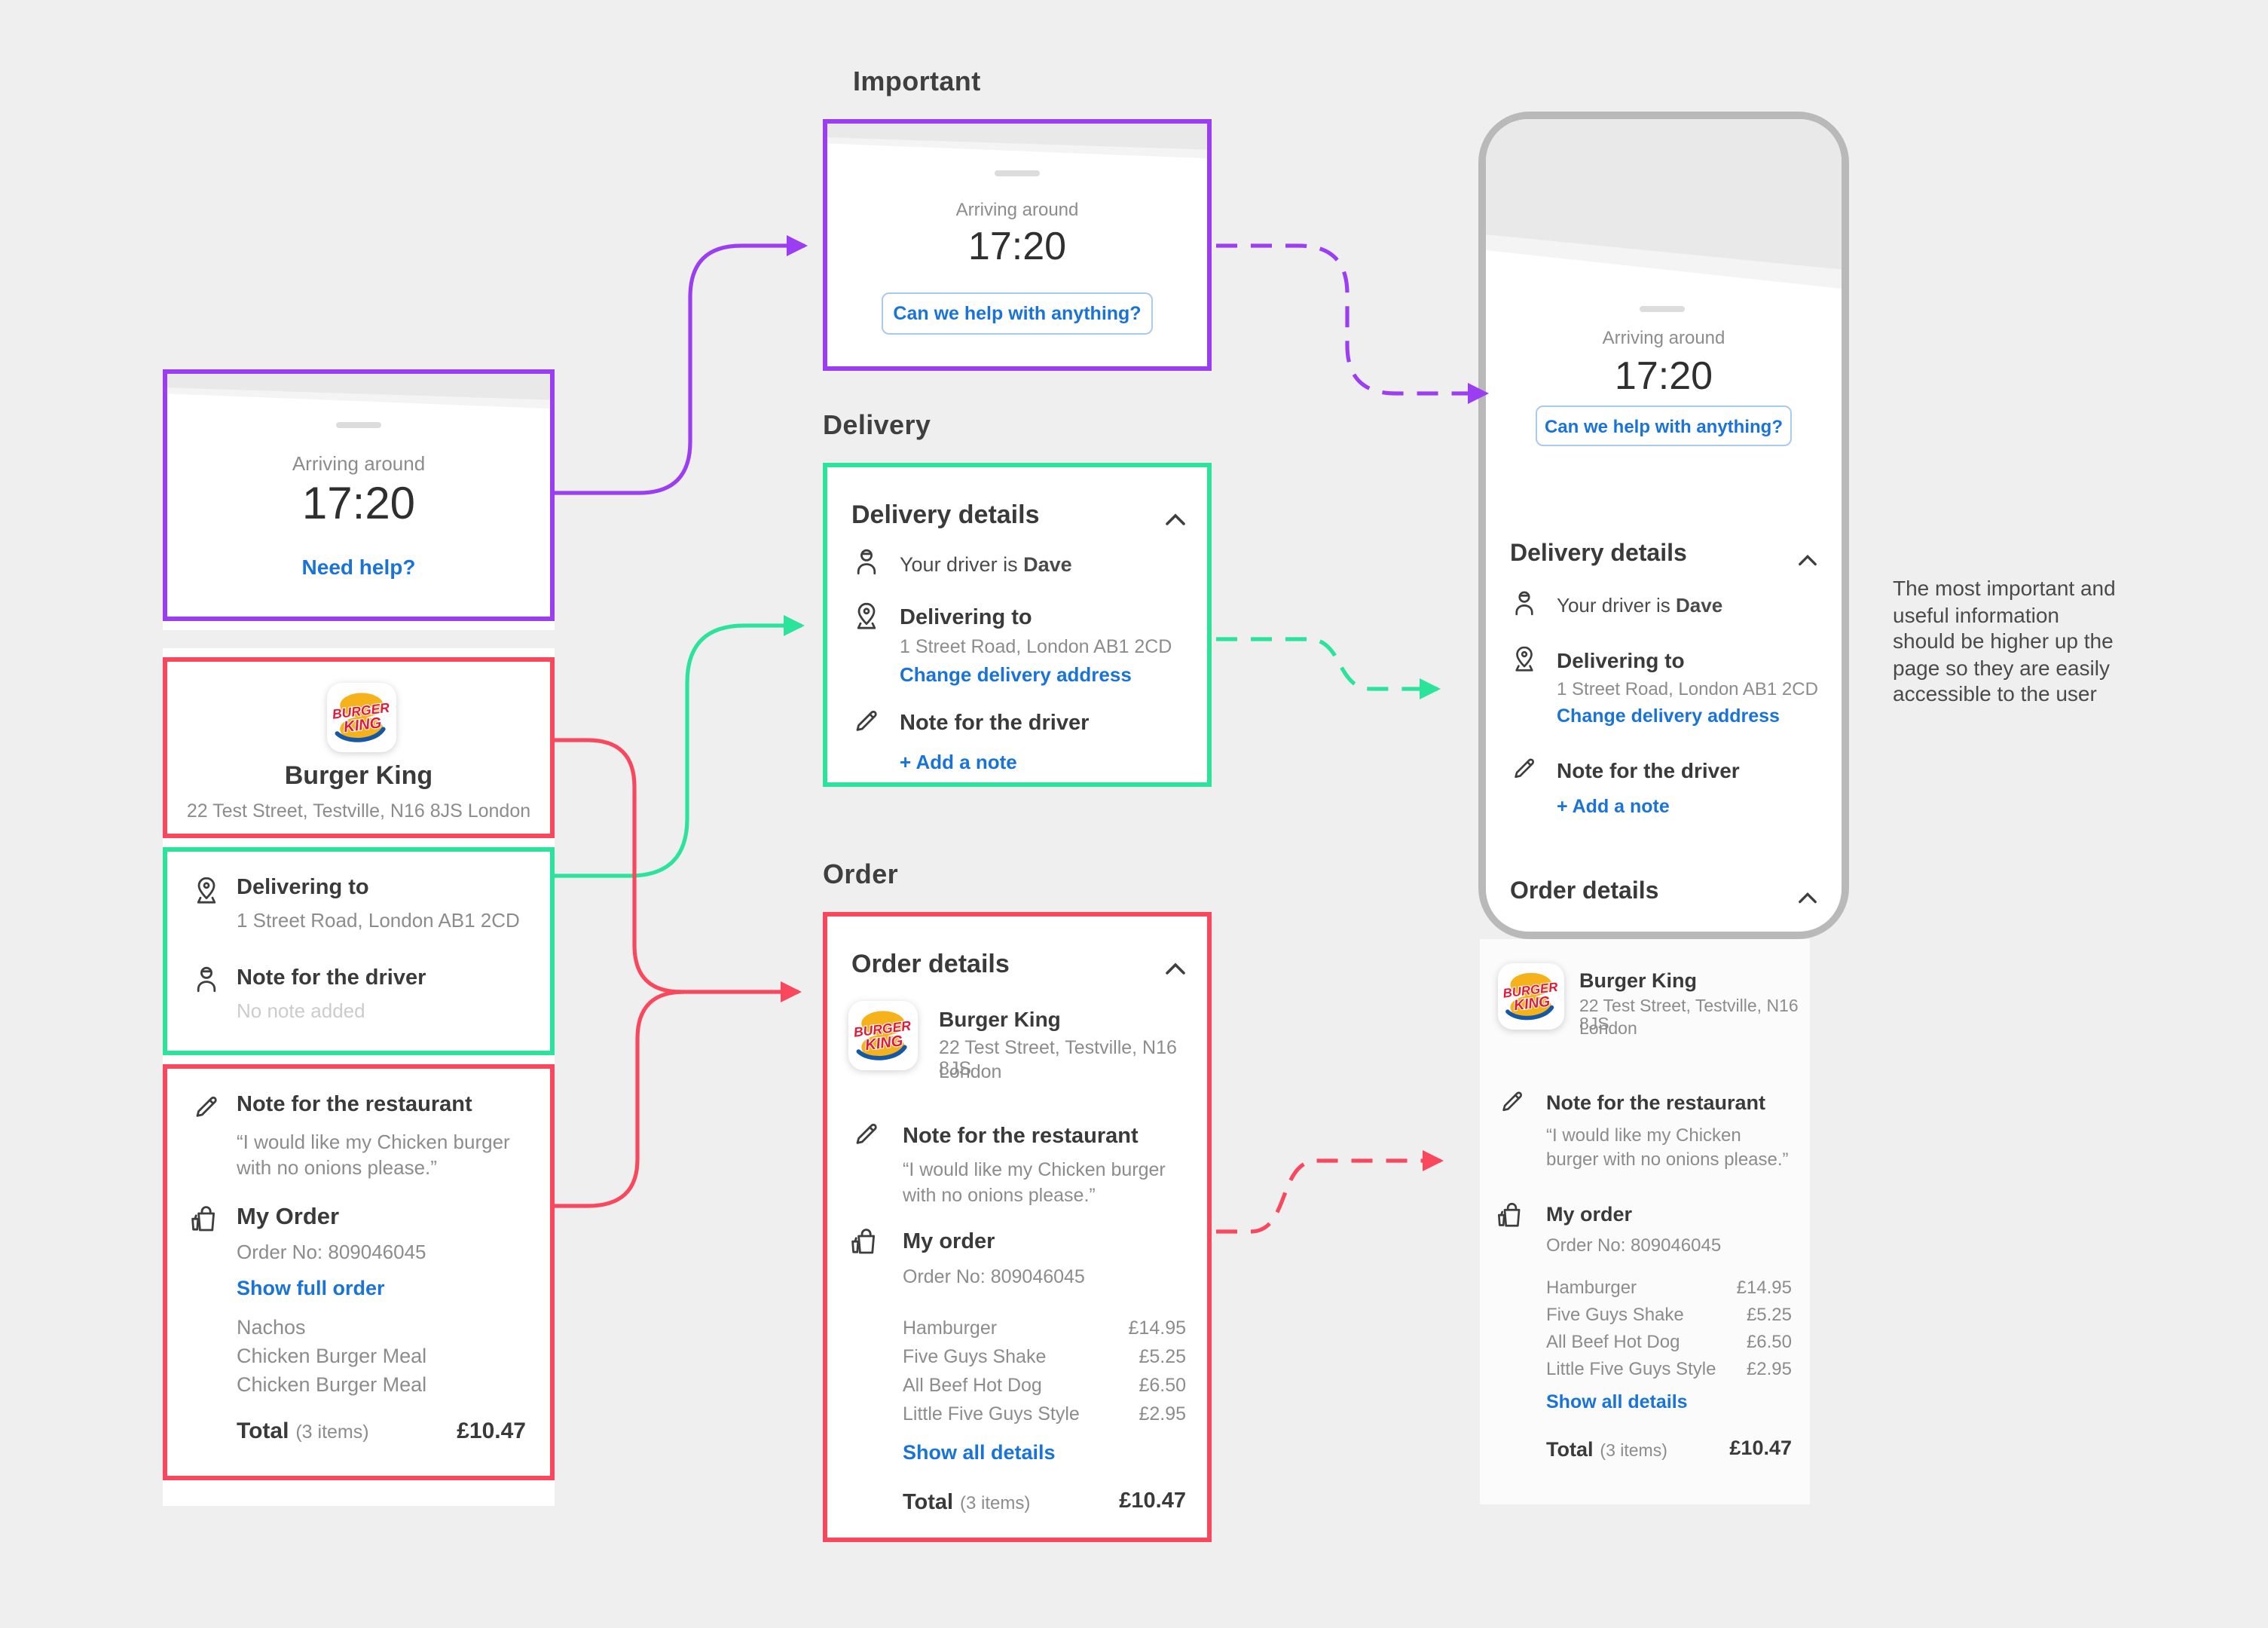 The image size is (2268, 1628). Describe the element at coordinates (271, 1327) in the screenshot. I see `preview-item: Nachos` at that location.